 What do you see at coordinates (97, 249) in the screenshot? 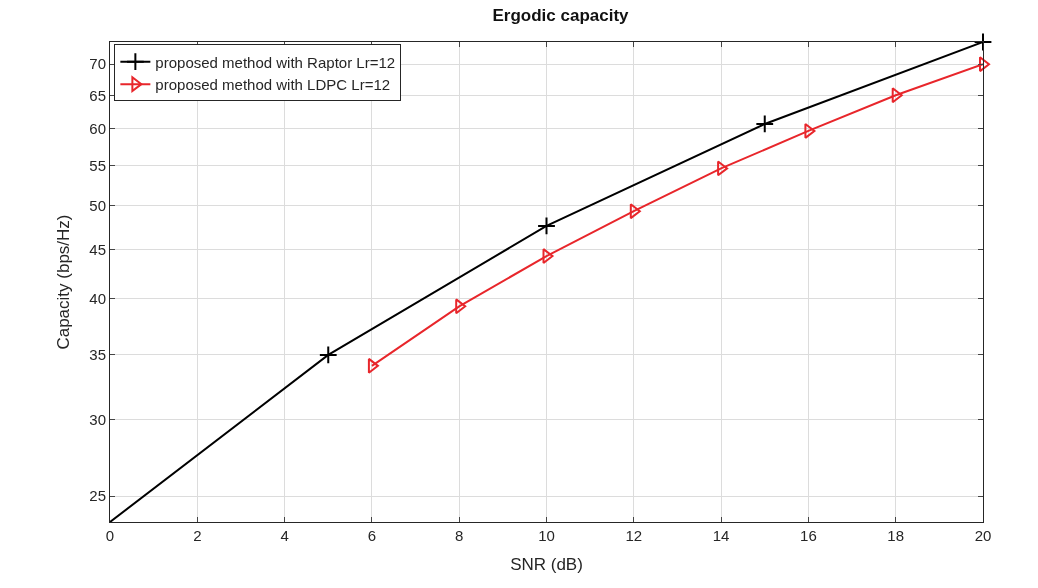
I see `y-tick-label: 45` at bounding box center [97, 249].